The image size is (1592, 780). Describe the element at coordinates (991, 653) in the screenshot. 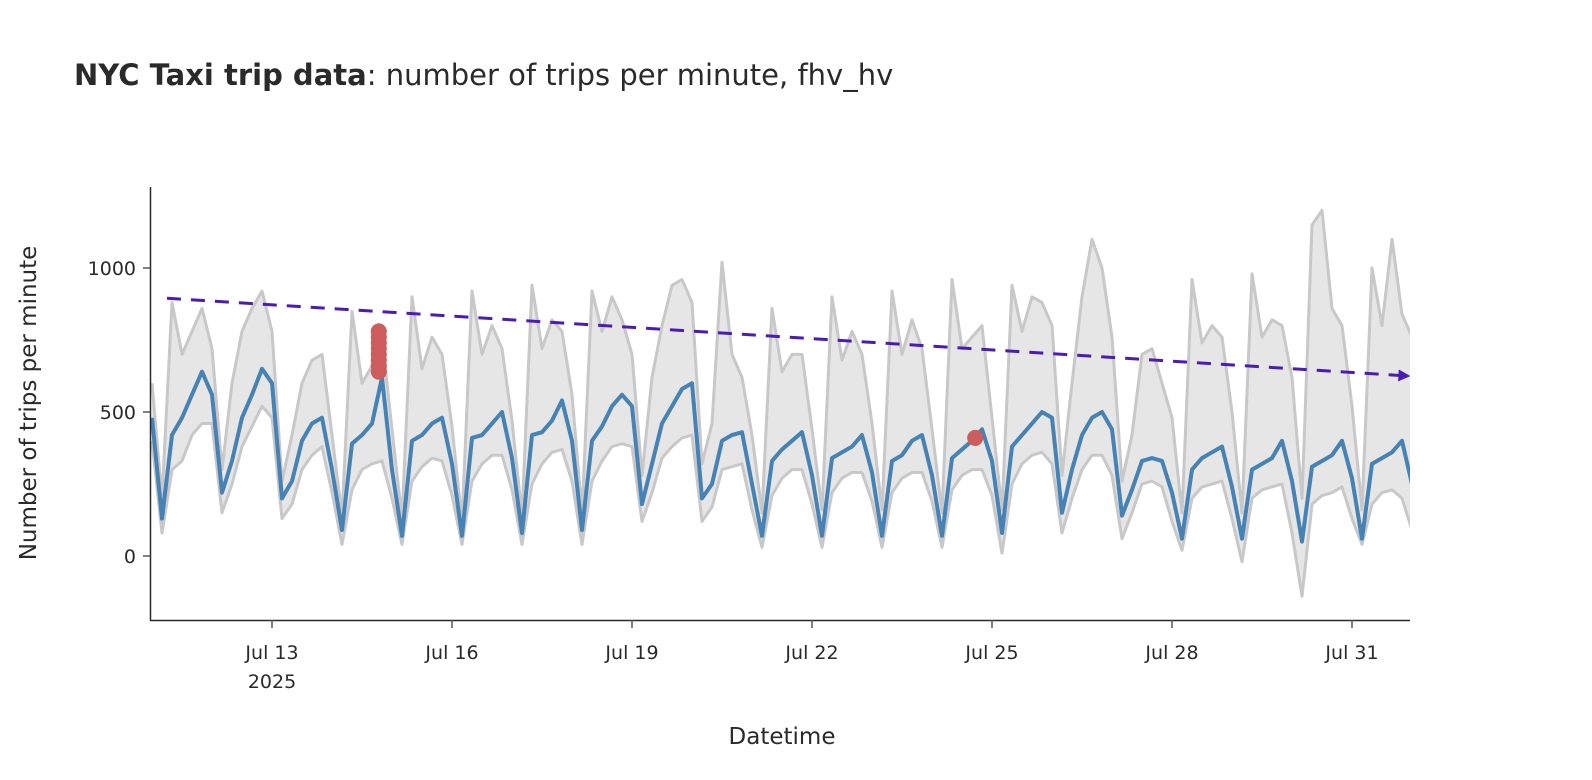

I see `x-tick-label: Jul 25` at that location.